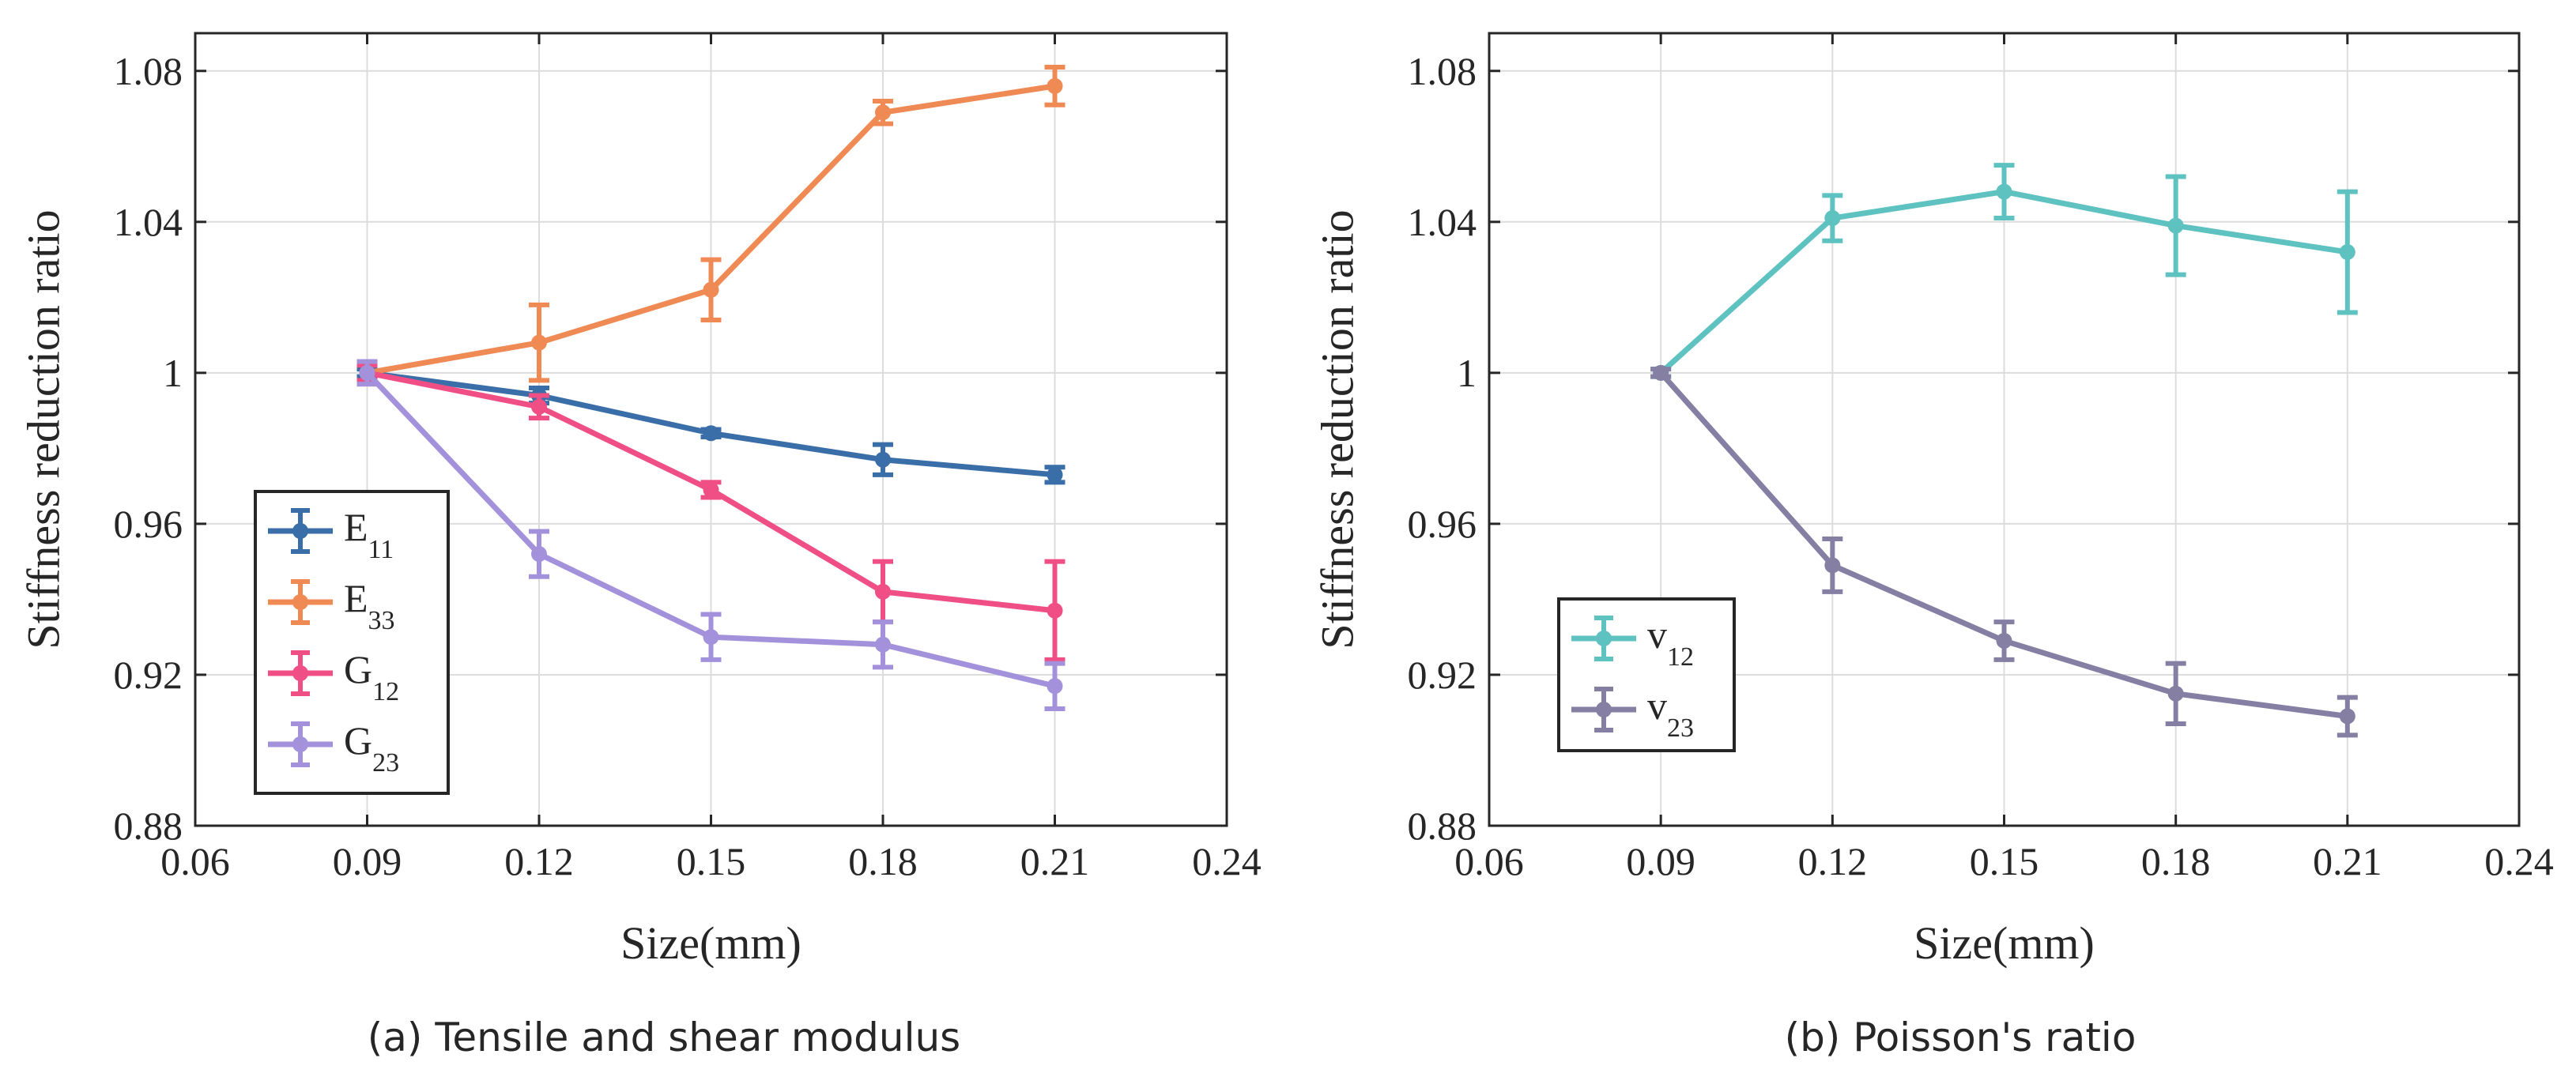 The image size is (2576, 1092). I want to click on legend-item-G23: G23, so click(333, 748).